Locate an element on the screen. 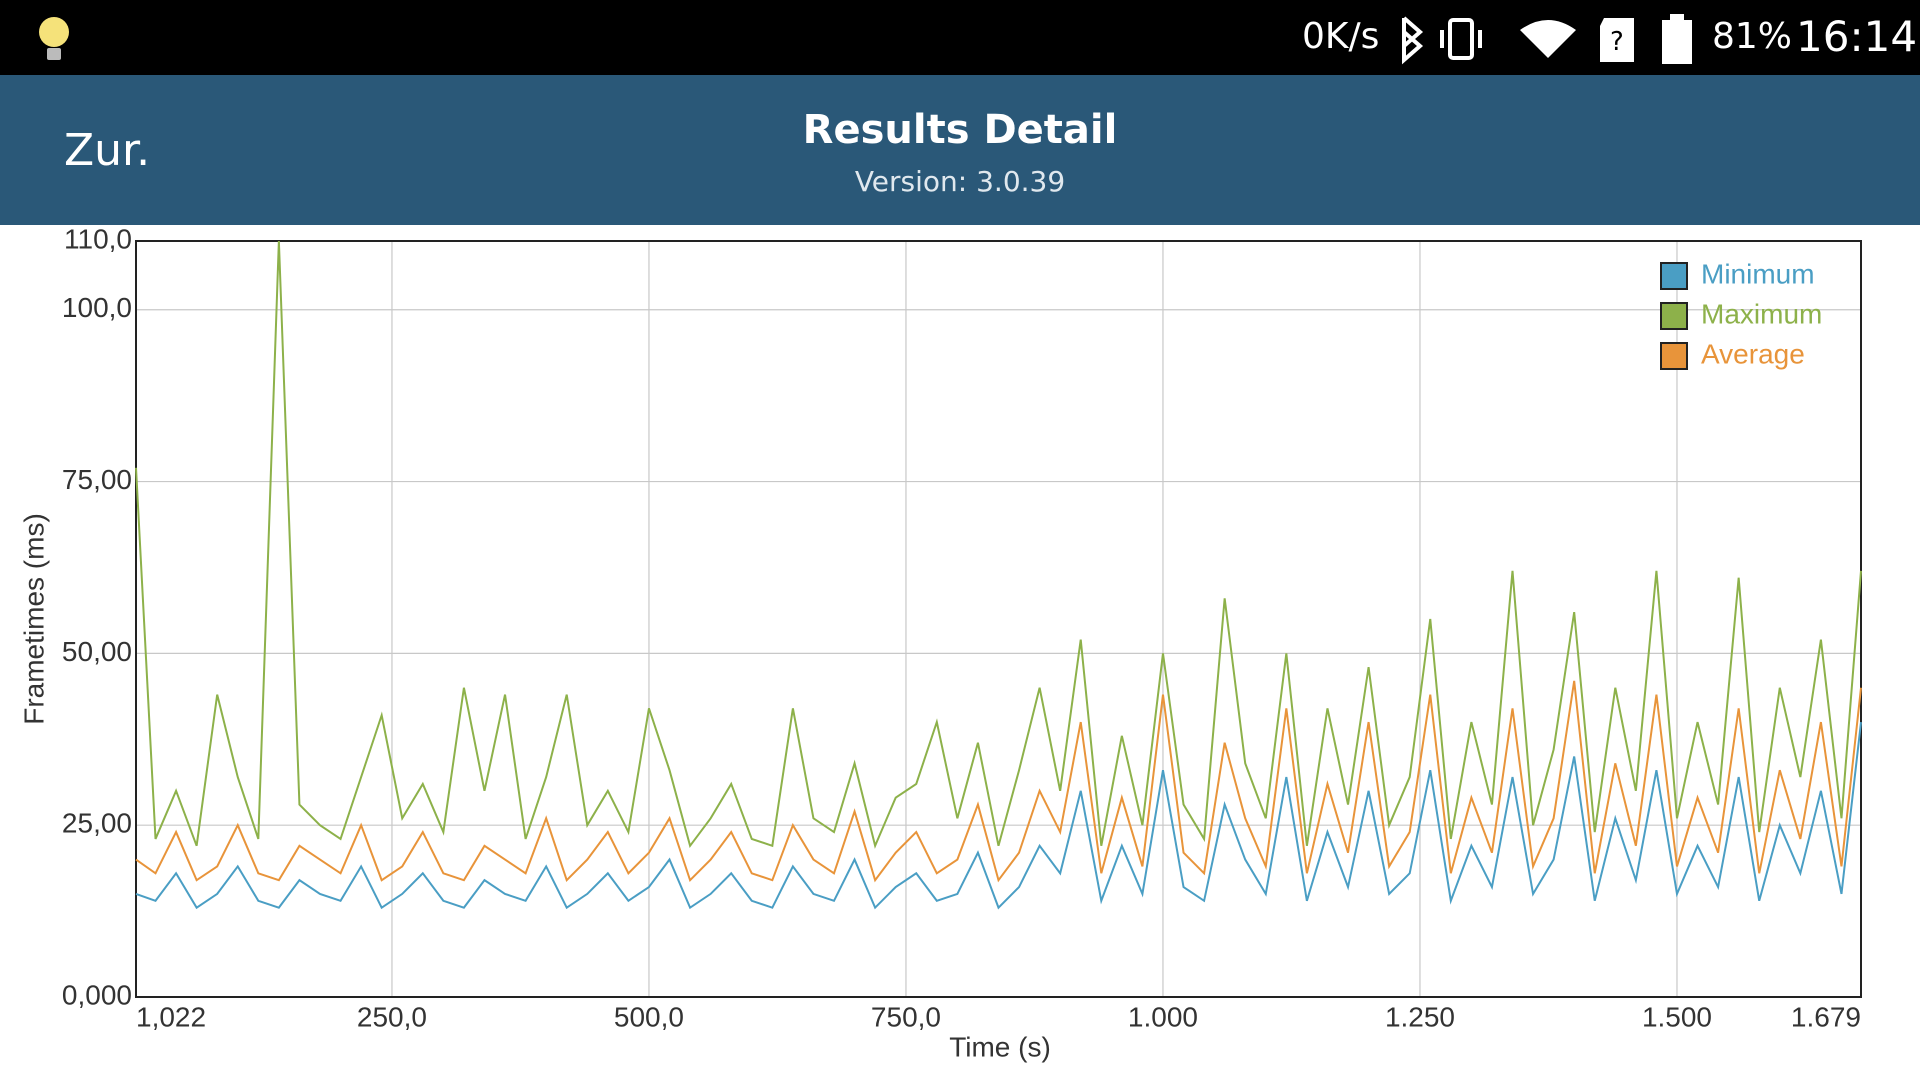 Image resolution: width=1920 pixels, height=1080 pixels. subtitle: Version: 3.0.39 is located at coordinates (960, 181).